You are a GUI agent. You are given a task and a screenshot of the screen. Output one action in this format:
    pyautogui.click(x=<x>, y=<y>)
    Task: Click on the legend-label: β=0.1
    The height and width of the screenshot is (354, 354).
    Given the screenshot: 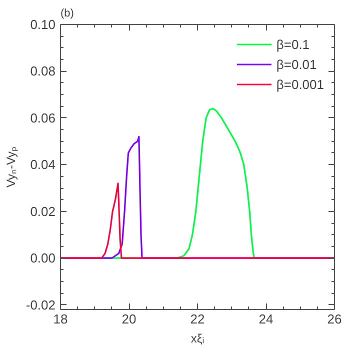 What is the action you would take?
    pyautogui.click(x=293, y=44)
    